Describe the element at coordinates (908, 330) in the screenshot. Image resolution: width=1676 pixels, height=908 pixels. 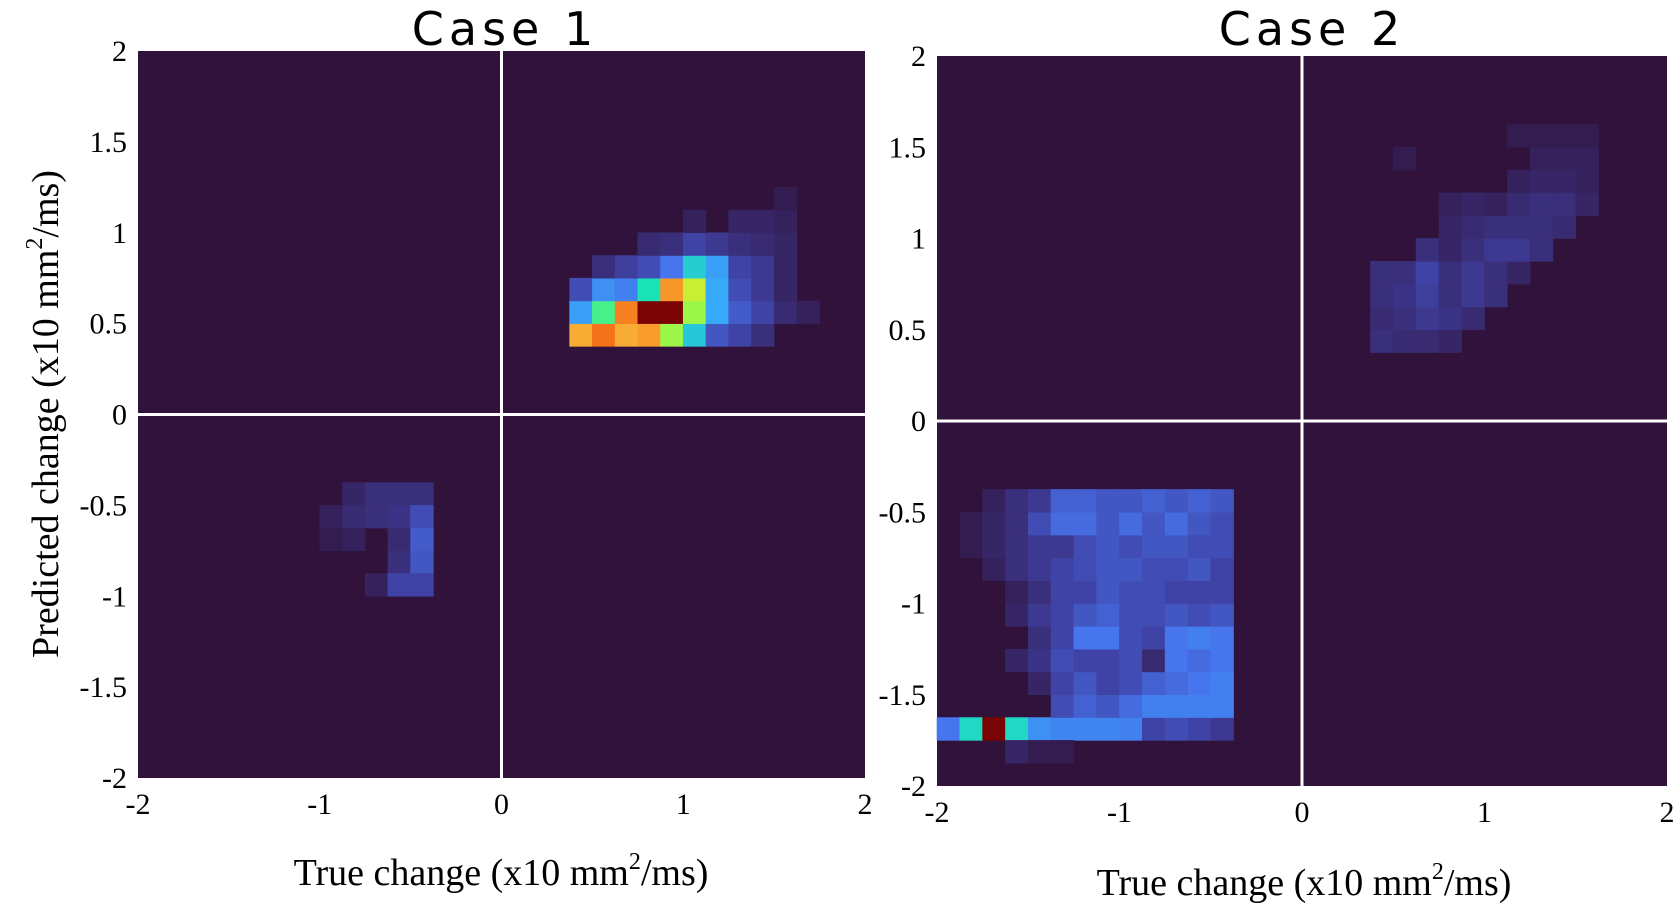
I see `case-2-y-tick-label: 0.5` at that location.